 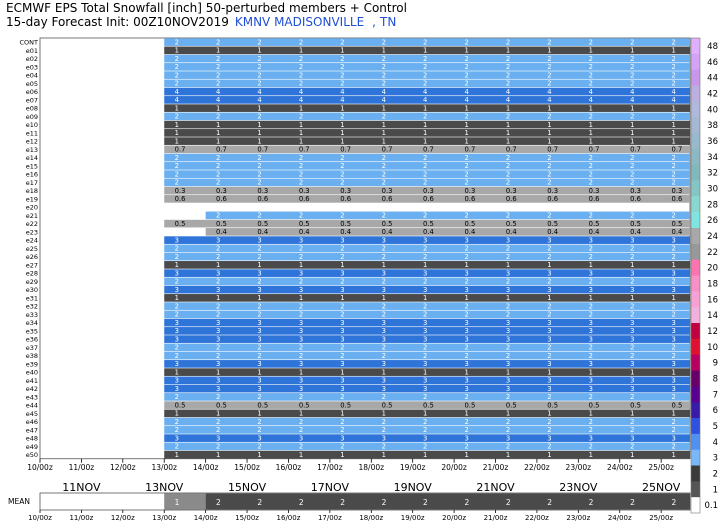 I want to click on colorbar-tick-label: 10, so click(x=712, y=348).